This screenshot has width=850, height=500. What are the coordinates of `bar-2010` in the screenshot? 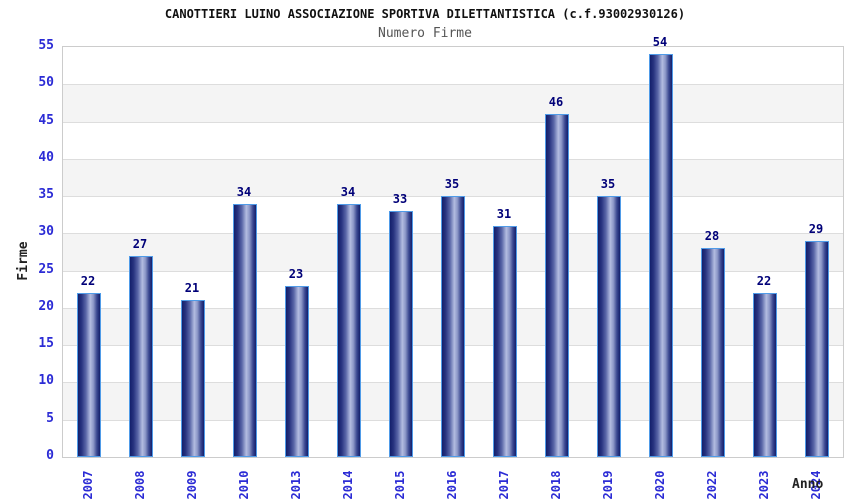 It's located at (245, 330).